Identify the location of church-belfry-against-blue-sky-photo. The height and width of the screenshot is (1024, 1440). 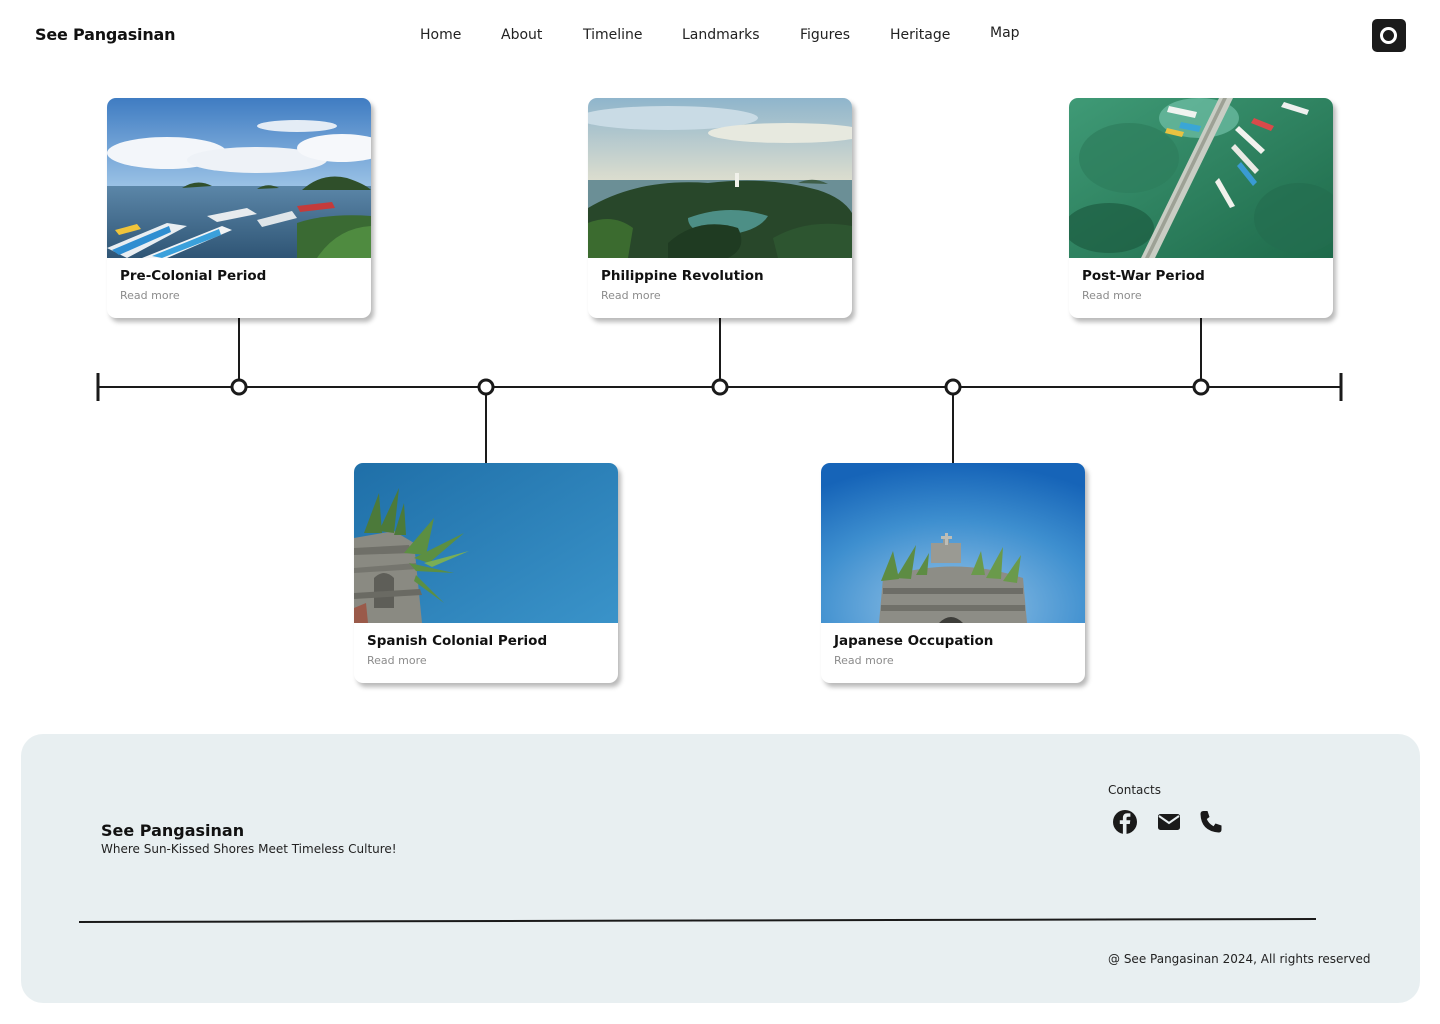
(953, 543).